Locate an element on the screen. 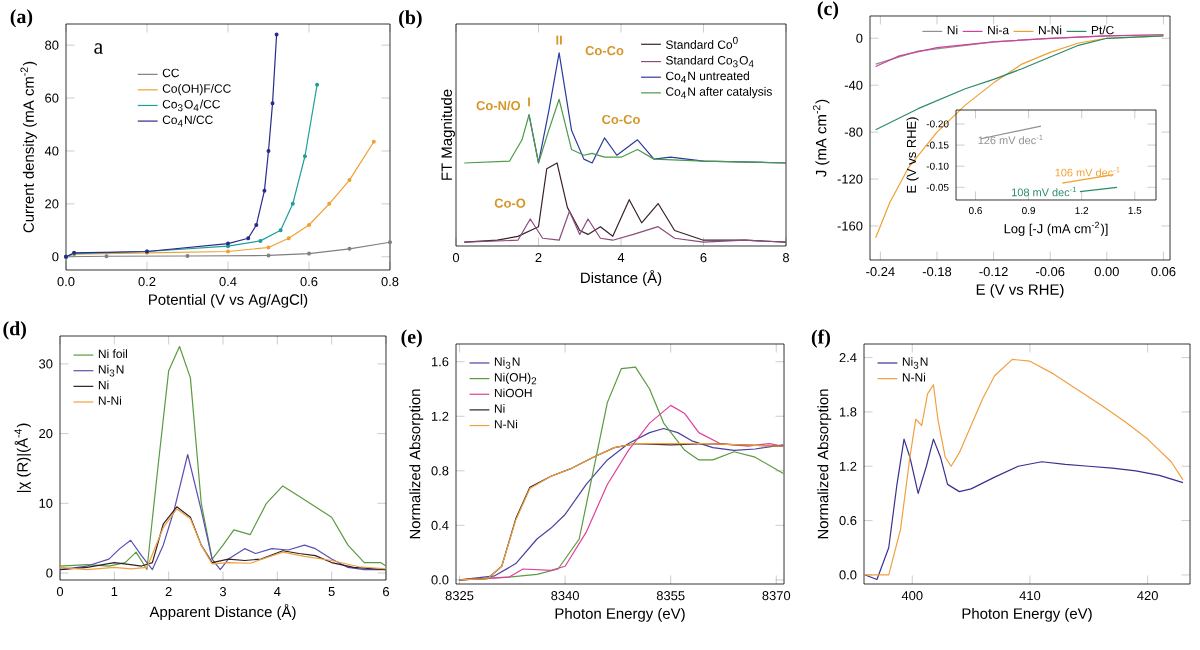  chart-title: (a) is located at coordinates (21, 18).